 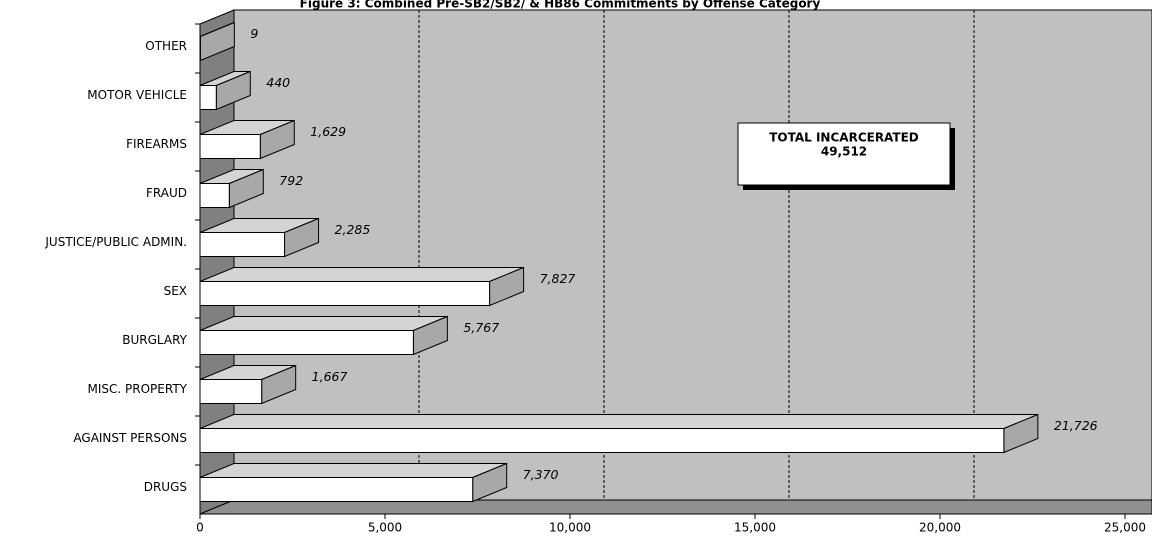 What do you see at coordinates (558, 278) in the screenshot?
I see `value-label: 7,827` at bounding box center [558, 278].